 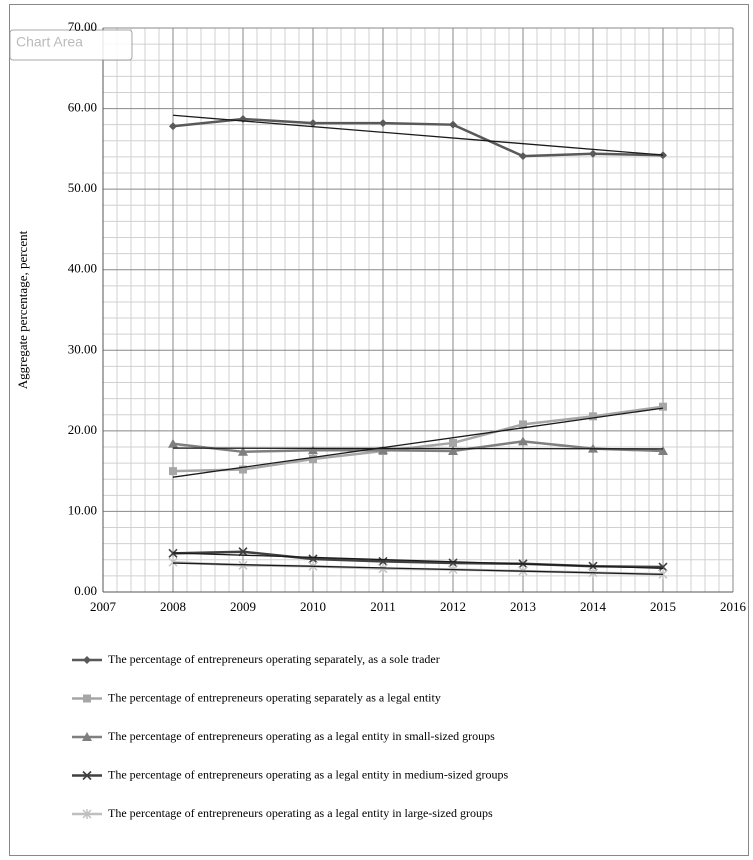 I want to click on y-tick-label: 10.00, so click(x=82, y=509).